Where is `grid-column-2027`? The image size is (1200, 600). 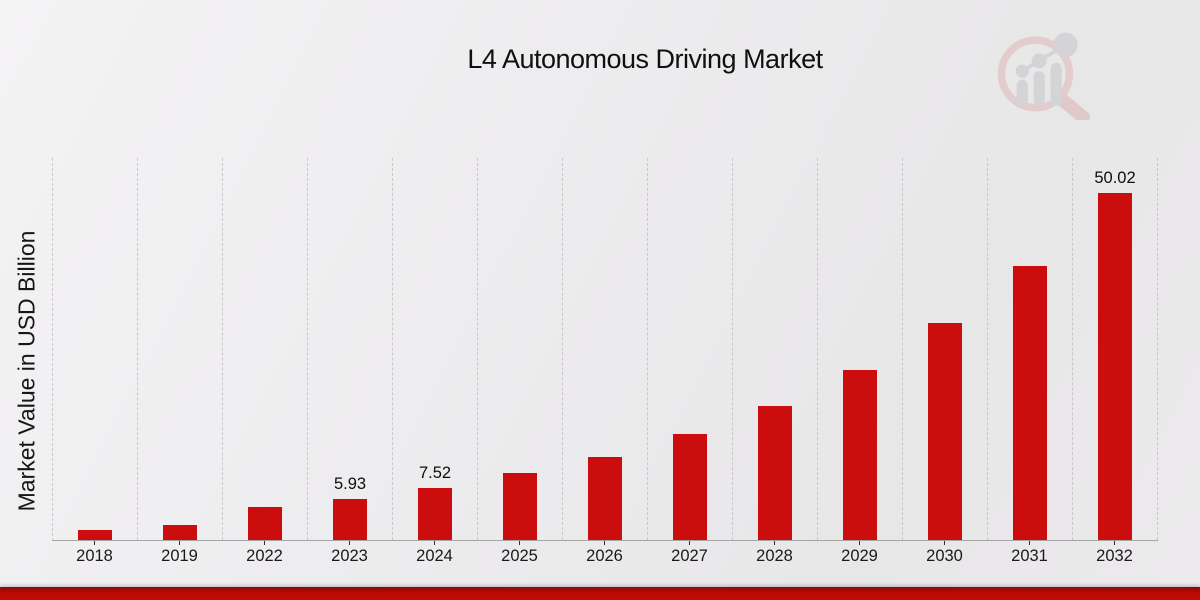 grid-column-2027 is located at coordinates (690, 349).